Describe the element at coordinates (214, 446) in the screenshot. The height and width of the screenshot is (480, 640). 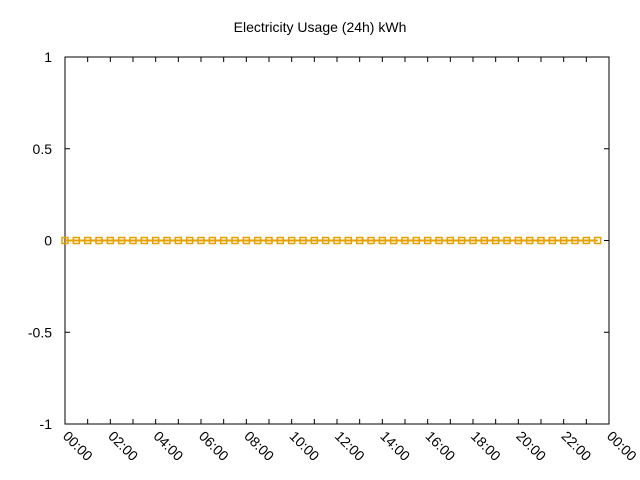
I see `x-tick-label: 06:00` at that location.